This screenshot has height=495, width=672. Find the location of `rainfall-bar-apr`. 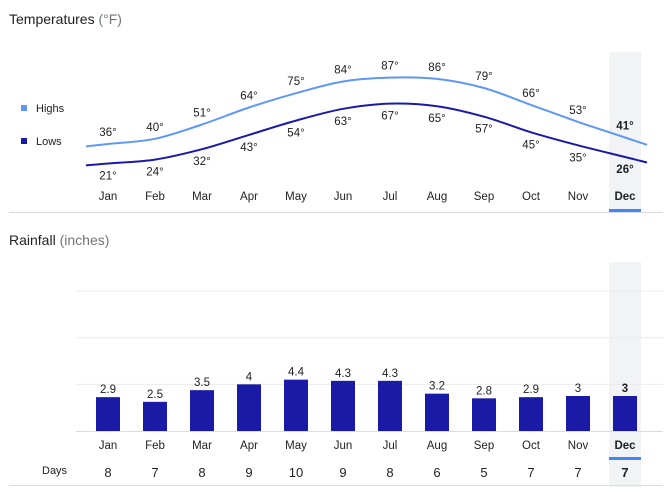

rainfall-bar-apr is located at coordinates (249, 407).